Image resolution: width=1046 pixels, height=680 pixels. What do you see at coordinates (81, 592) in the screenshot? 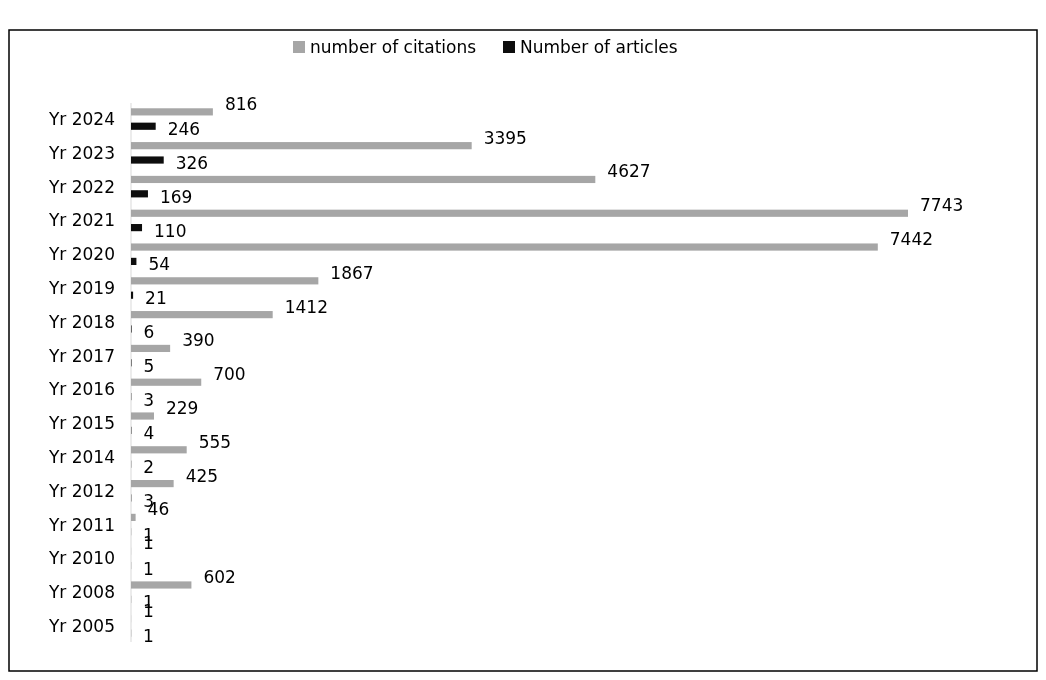
I see `y-tick-label: Yr 2008` at bounding box center [81, 592].